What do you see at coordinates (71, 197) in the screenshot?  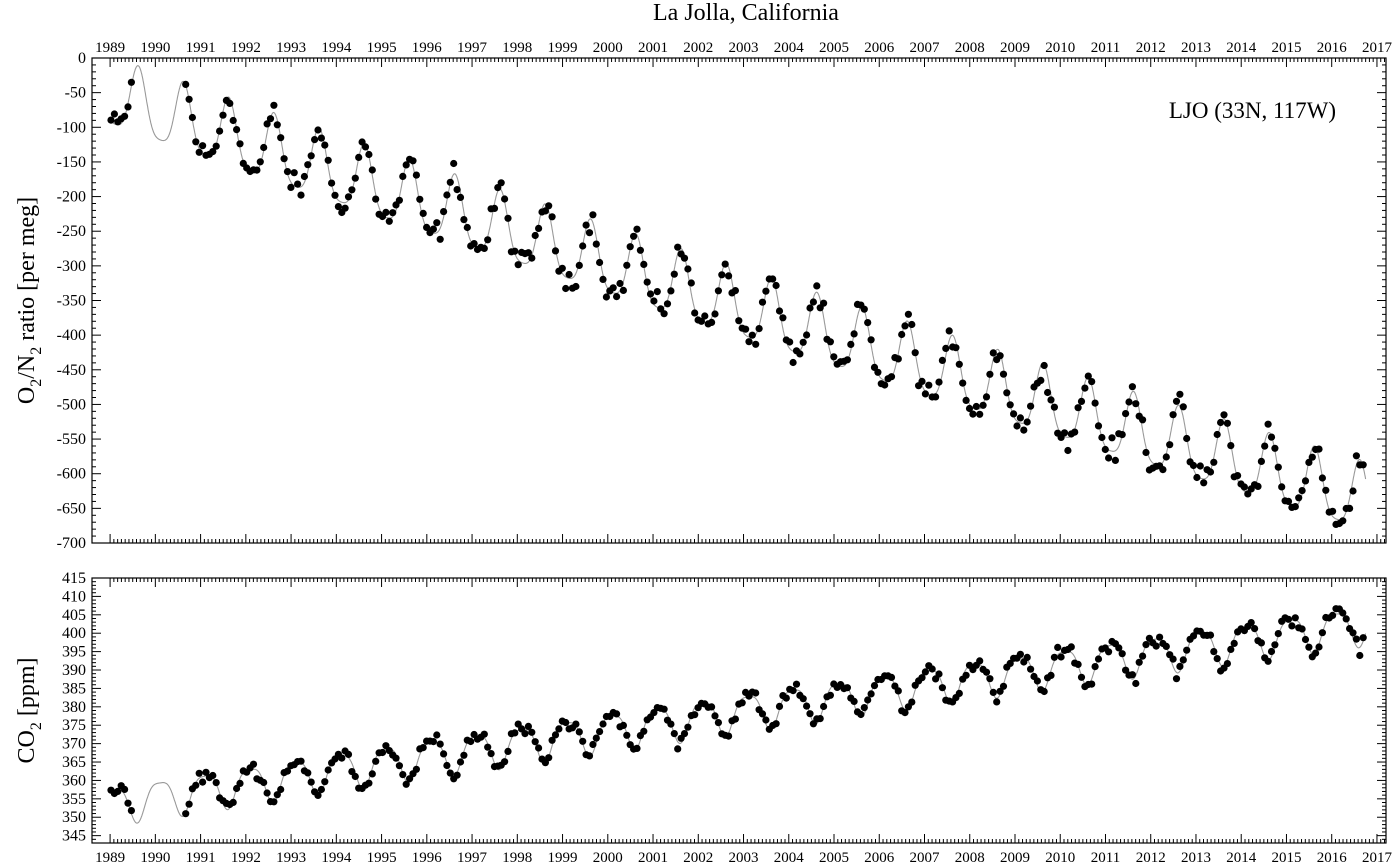 I see `y-tick-label: -200` at bounding box center [71, 197].